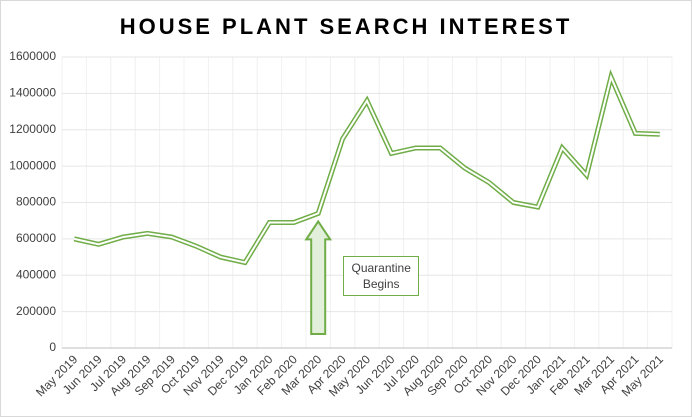 The width and height of the screenshot is (692, 417). I want to click on chart-title: HOUSE PLANT SEARCH INTEREST, so click(346, 26).